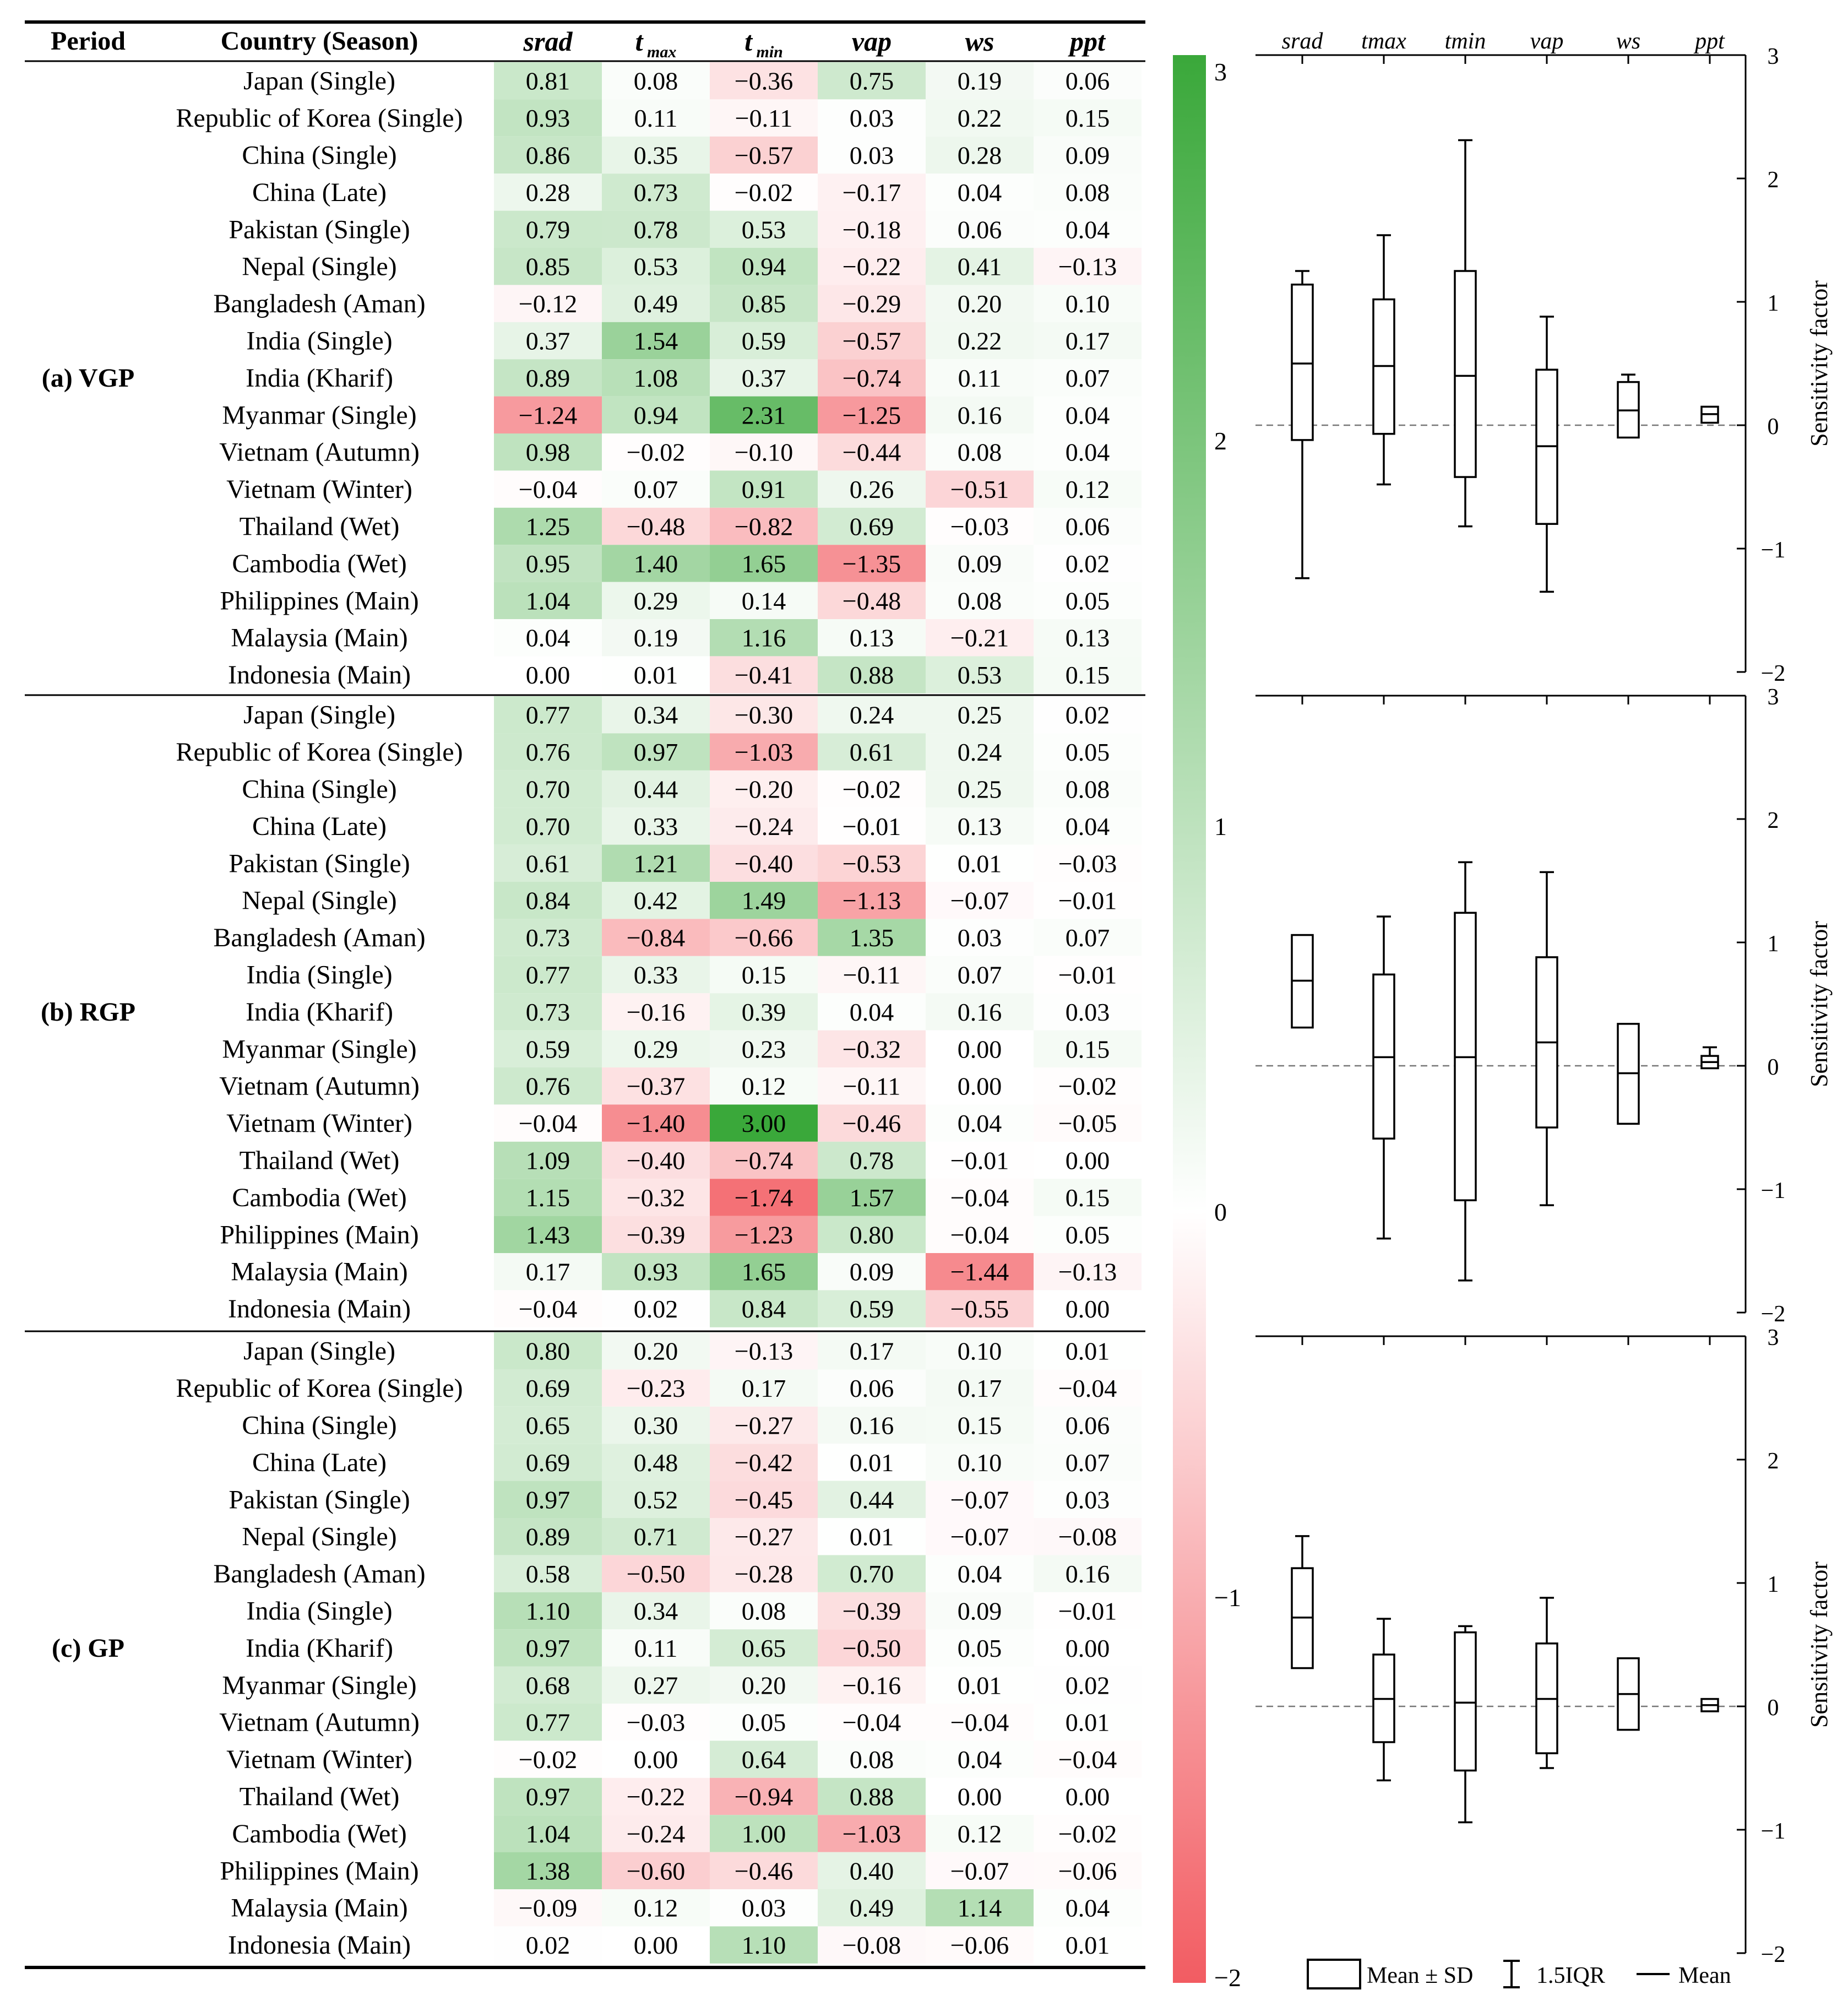 Image resolution: width=1848 pixels, height=2006 pixels. I want to click on cell-value: 0.06, so click(872, 1388).